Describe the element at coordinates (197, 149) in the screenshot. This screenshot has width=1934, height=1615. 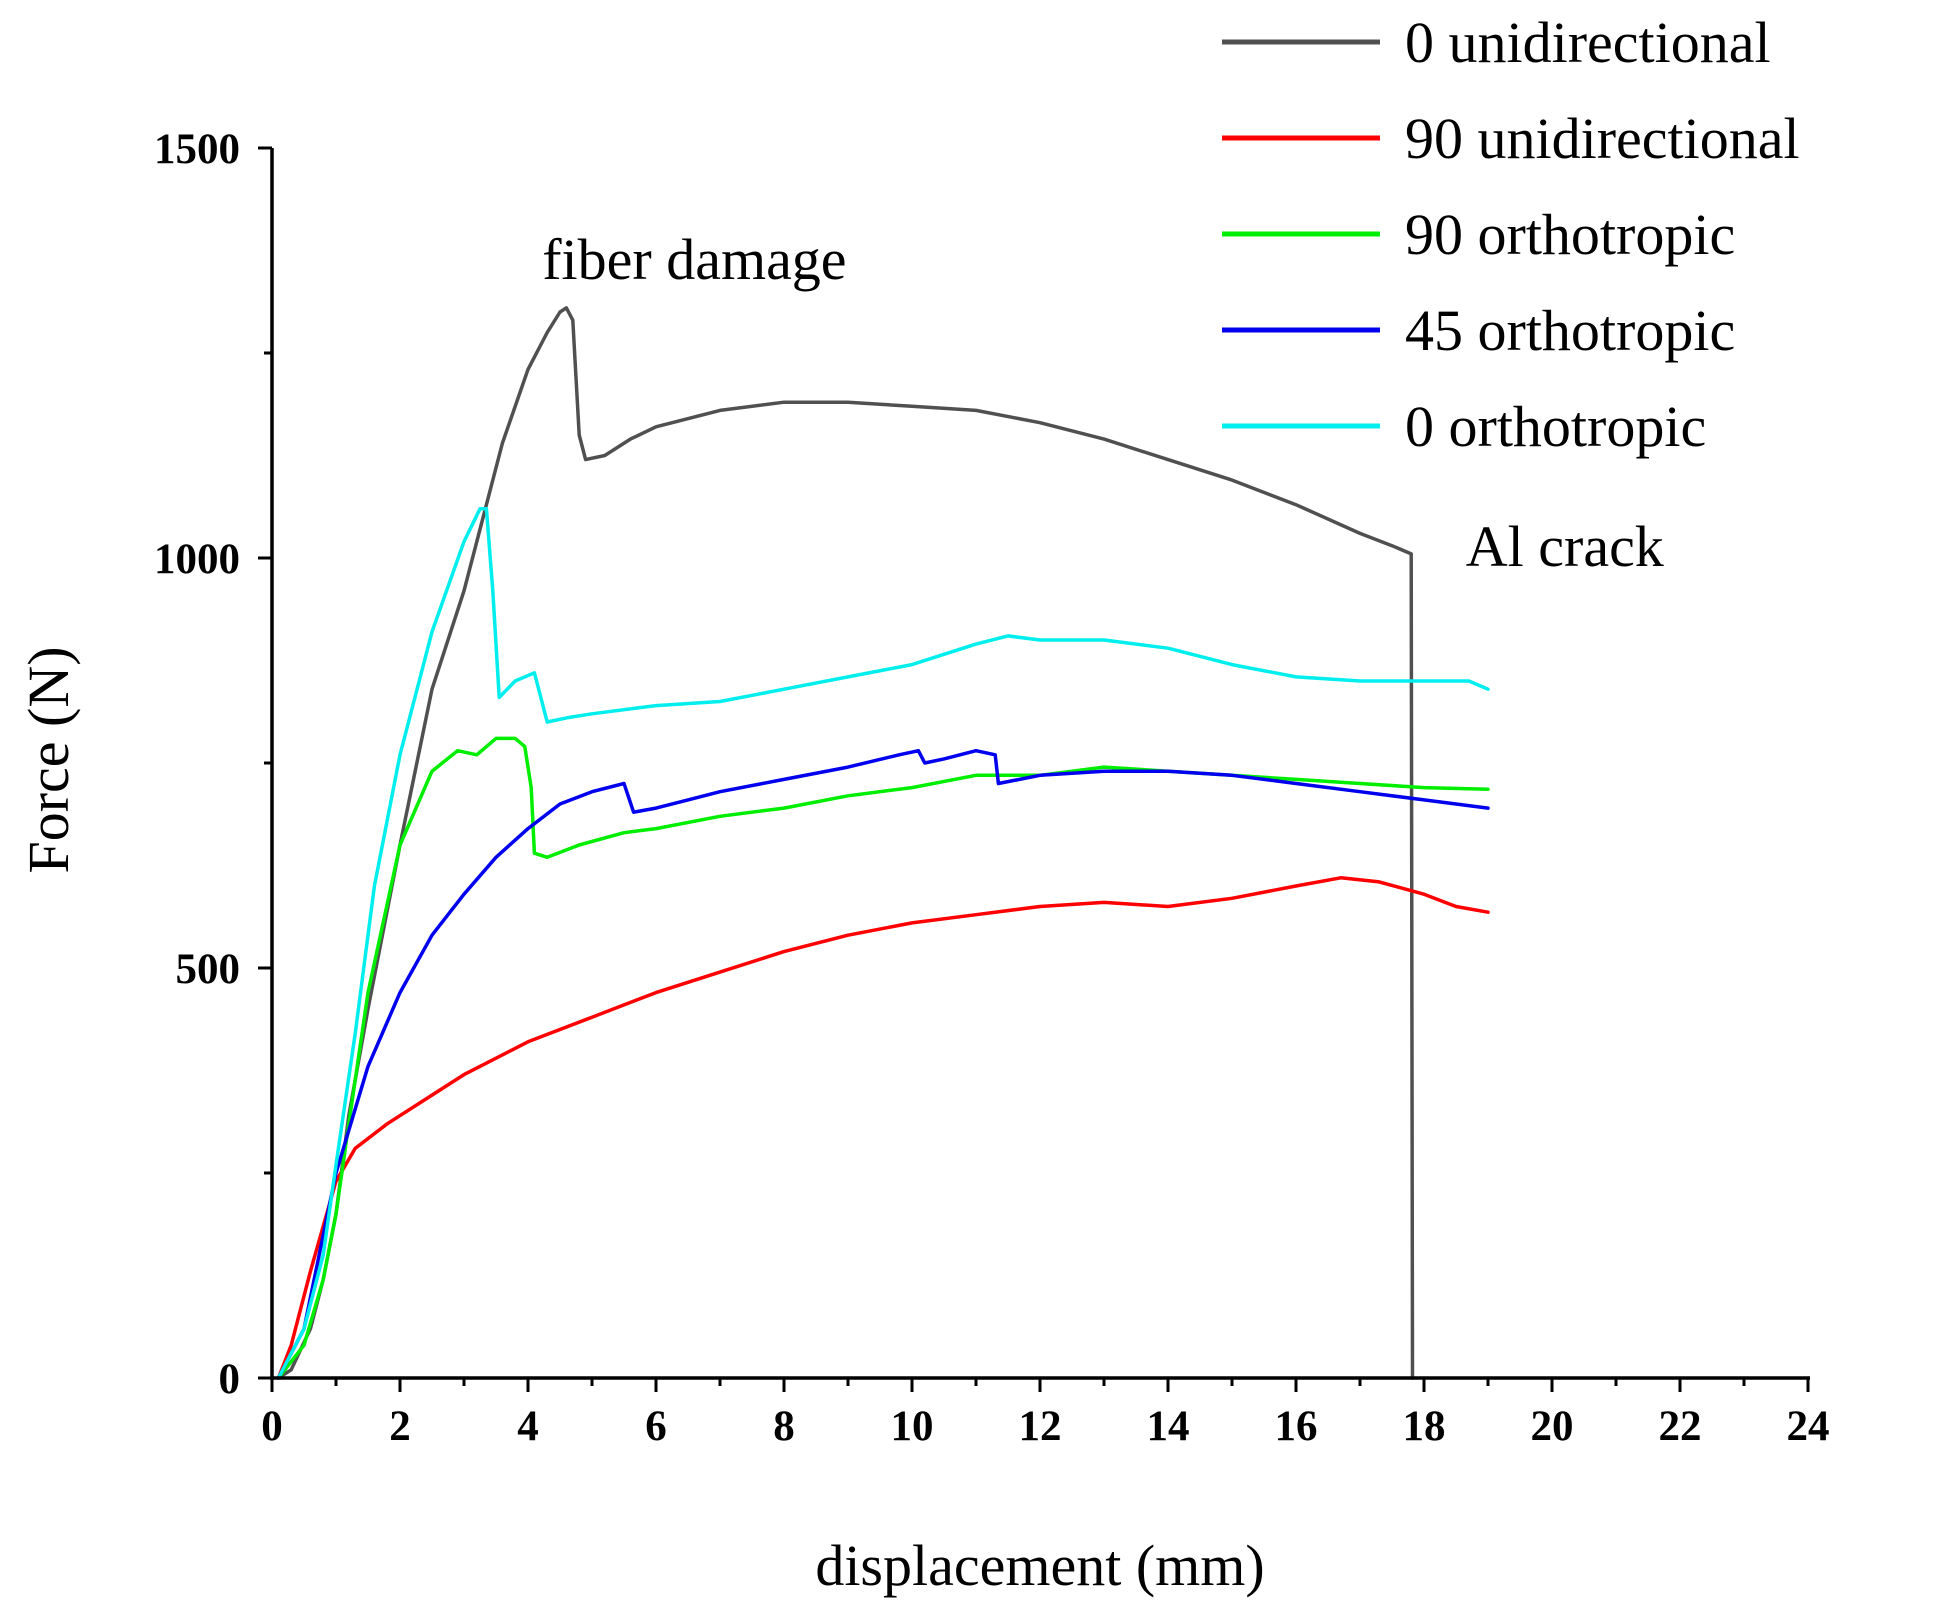
I see `y-tick-label: 1500` at that location.